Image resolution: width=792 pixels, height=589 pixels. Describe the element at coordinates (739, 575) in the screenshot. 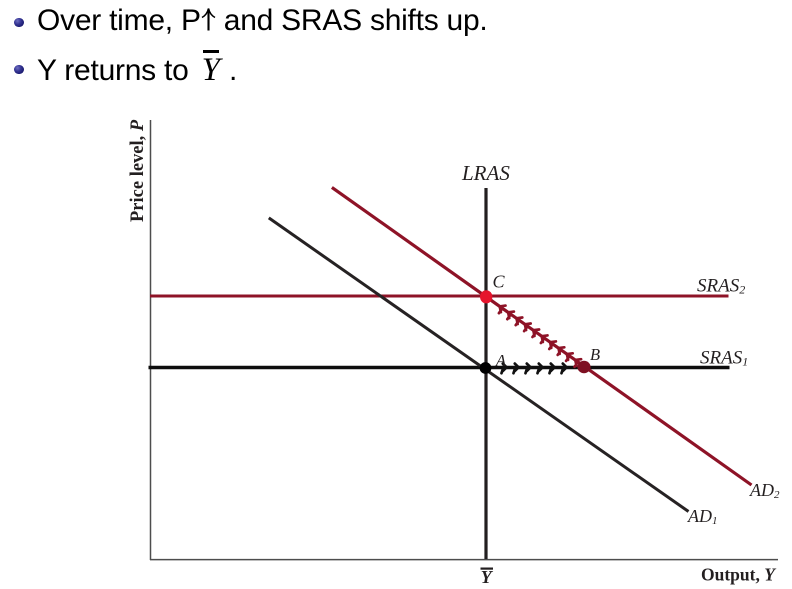

I see `svg-text: Output, Y` at that location.